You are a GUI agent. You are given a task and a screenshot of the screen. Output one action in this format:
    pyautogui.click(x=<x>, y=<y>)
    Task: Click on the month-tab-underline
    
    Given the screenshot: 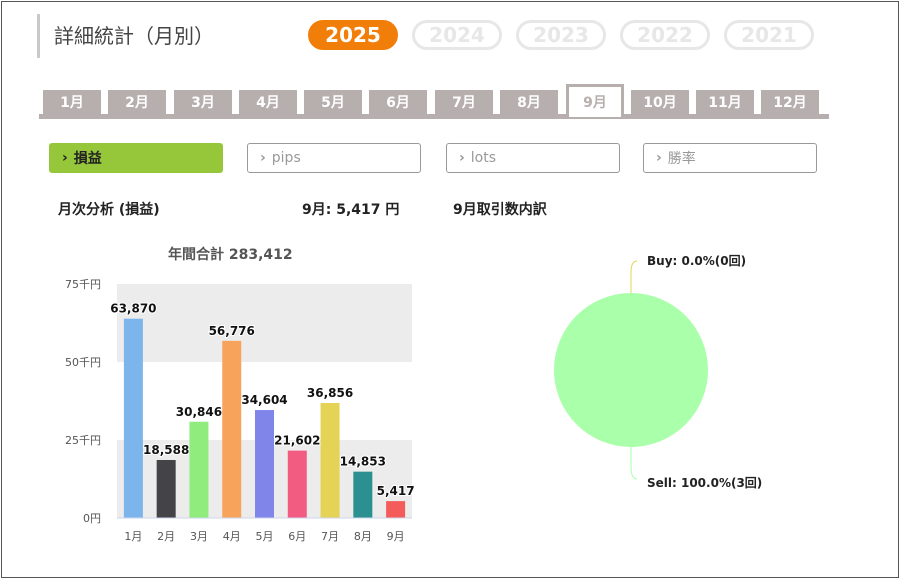 What is the action you would take?
    pyautogui.click(x=434, y=116)
    